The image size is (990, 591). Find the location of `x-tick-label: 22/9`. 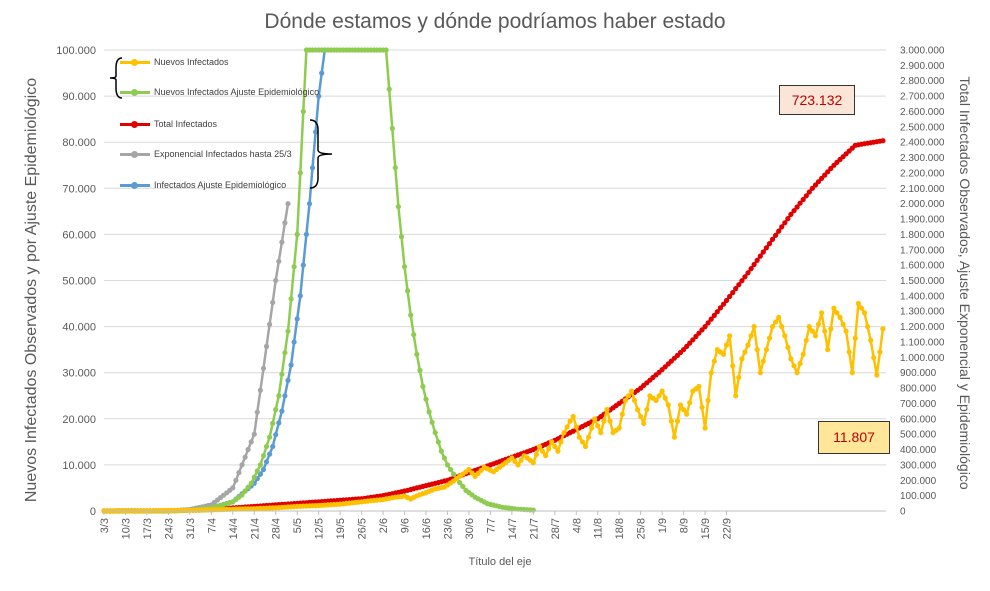

x-tick-label: 22/9 is located at coordinates (728, 528).